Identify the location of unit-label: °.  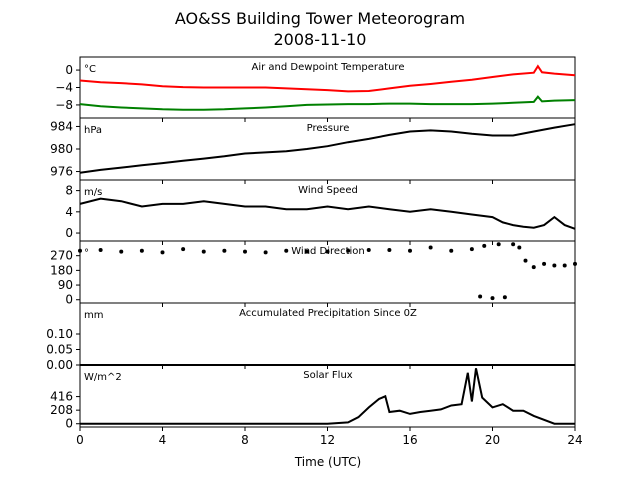
(86, 253).